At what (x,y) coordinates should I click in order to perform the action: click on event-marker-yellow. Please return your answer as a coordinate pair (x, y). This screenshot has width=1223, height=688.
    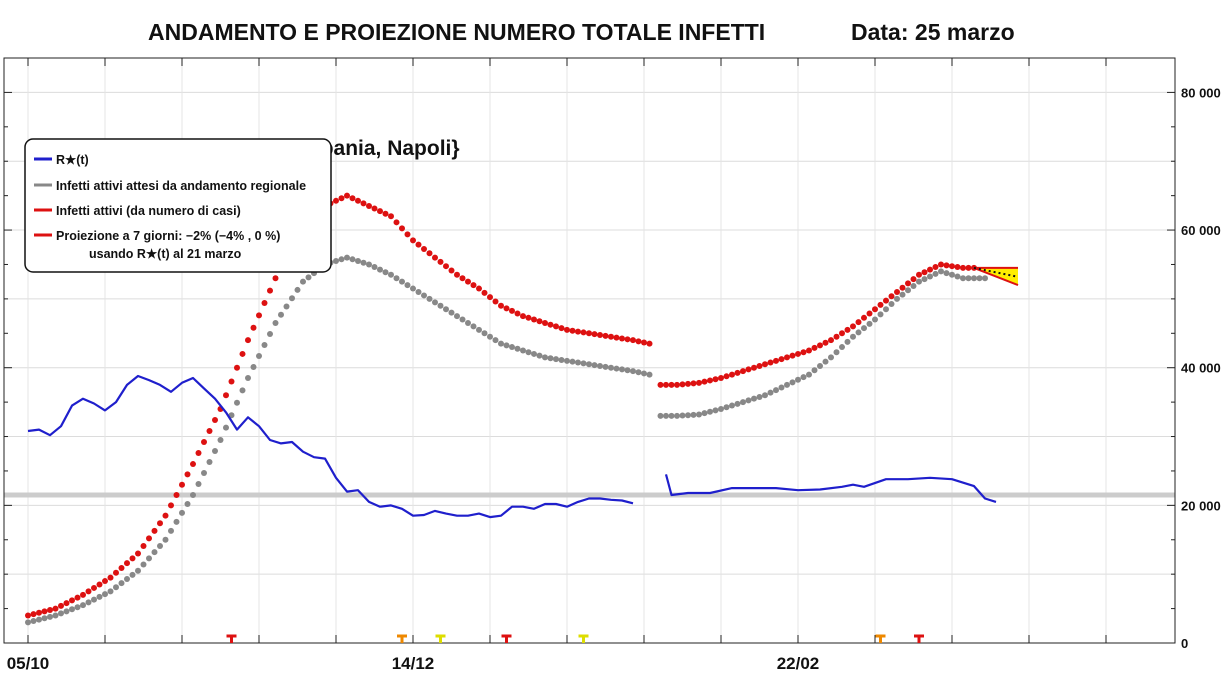
    Looking at the image, I should click on (440, 638).